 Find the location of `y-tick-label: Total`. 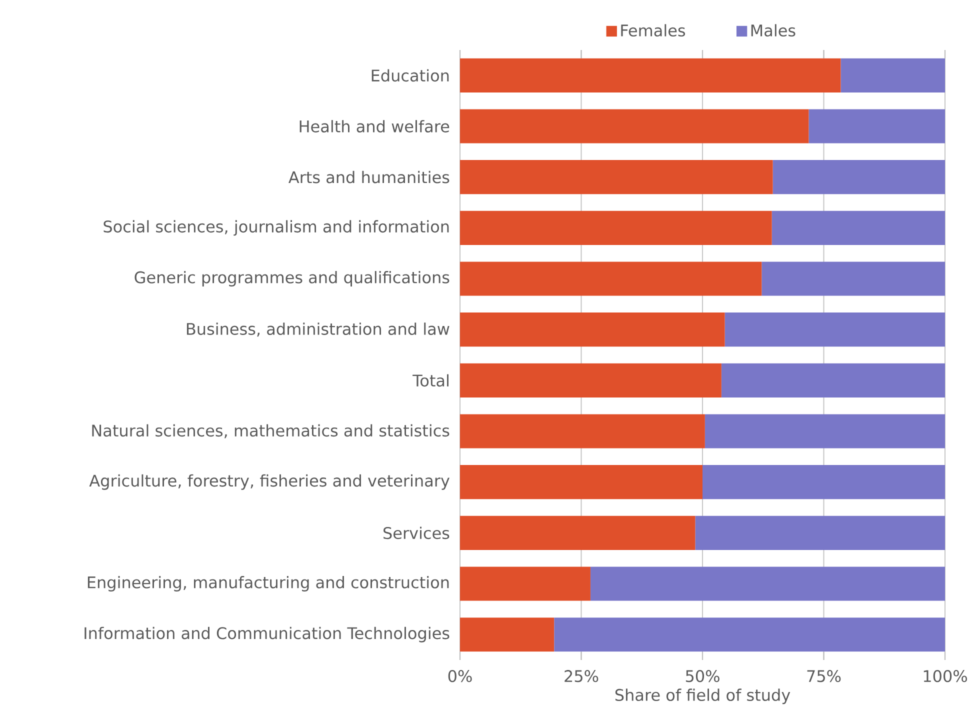

y-tick-label: Total is located at coordinates (430, 380).